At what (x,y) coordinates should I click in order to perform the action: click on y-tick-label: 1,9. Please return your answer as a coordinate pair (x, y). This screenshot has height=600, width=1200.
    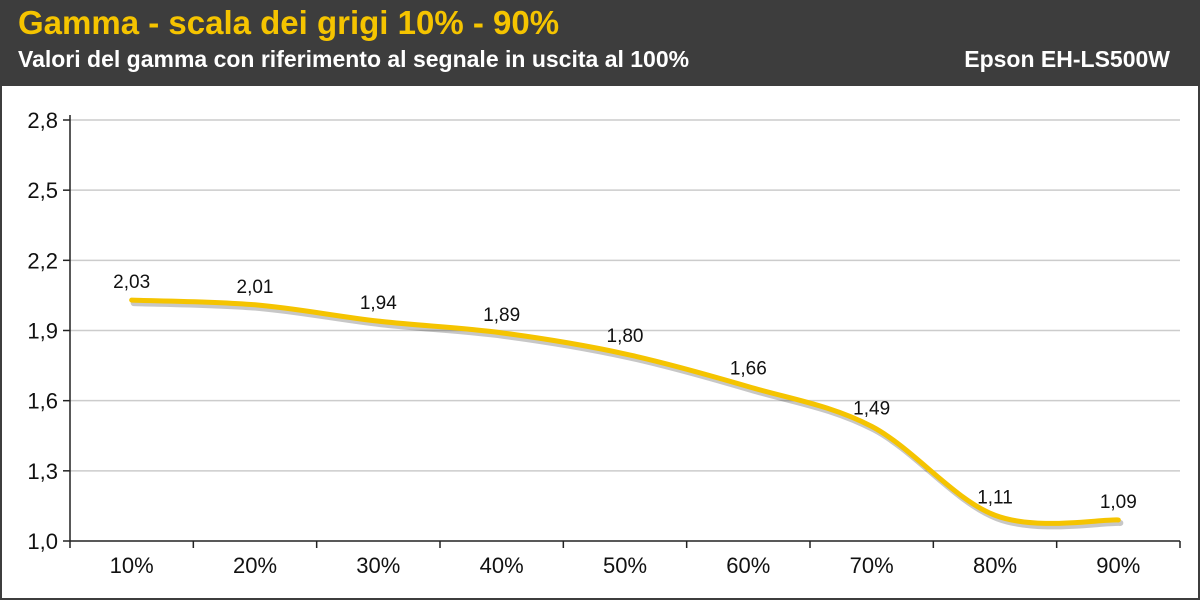
    Looking at the image, I should click on (42, 331).